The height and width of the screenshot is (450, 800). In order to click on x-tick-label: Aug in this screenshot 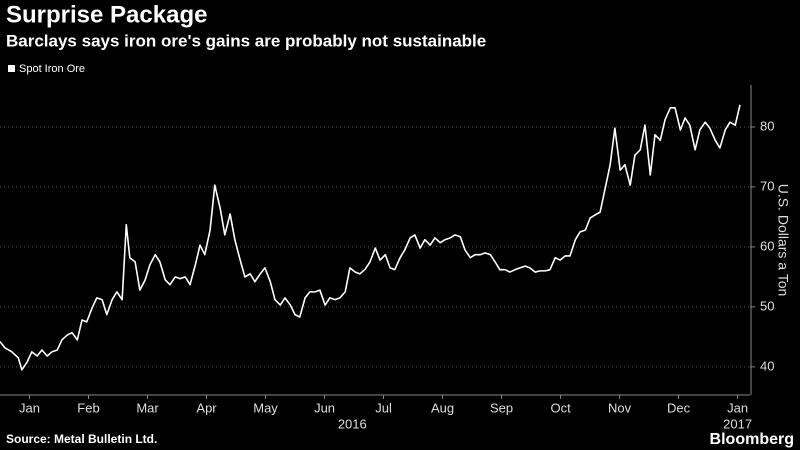, I will do `click(442, 407)`.